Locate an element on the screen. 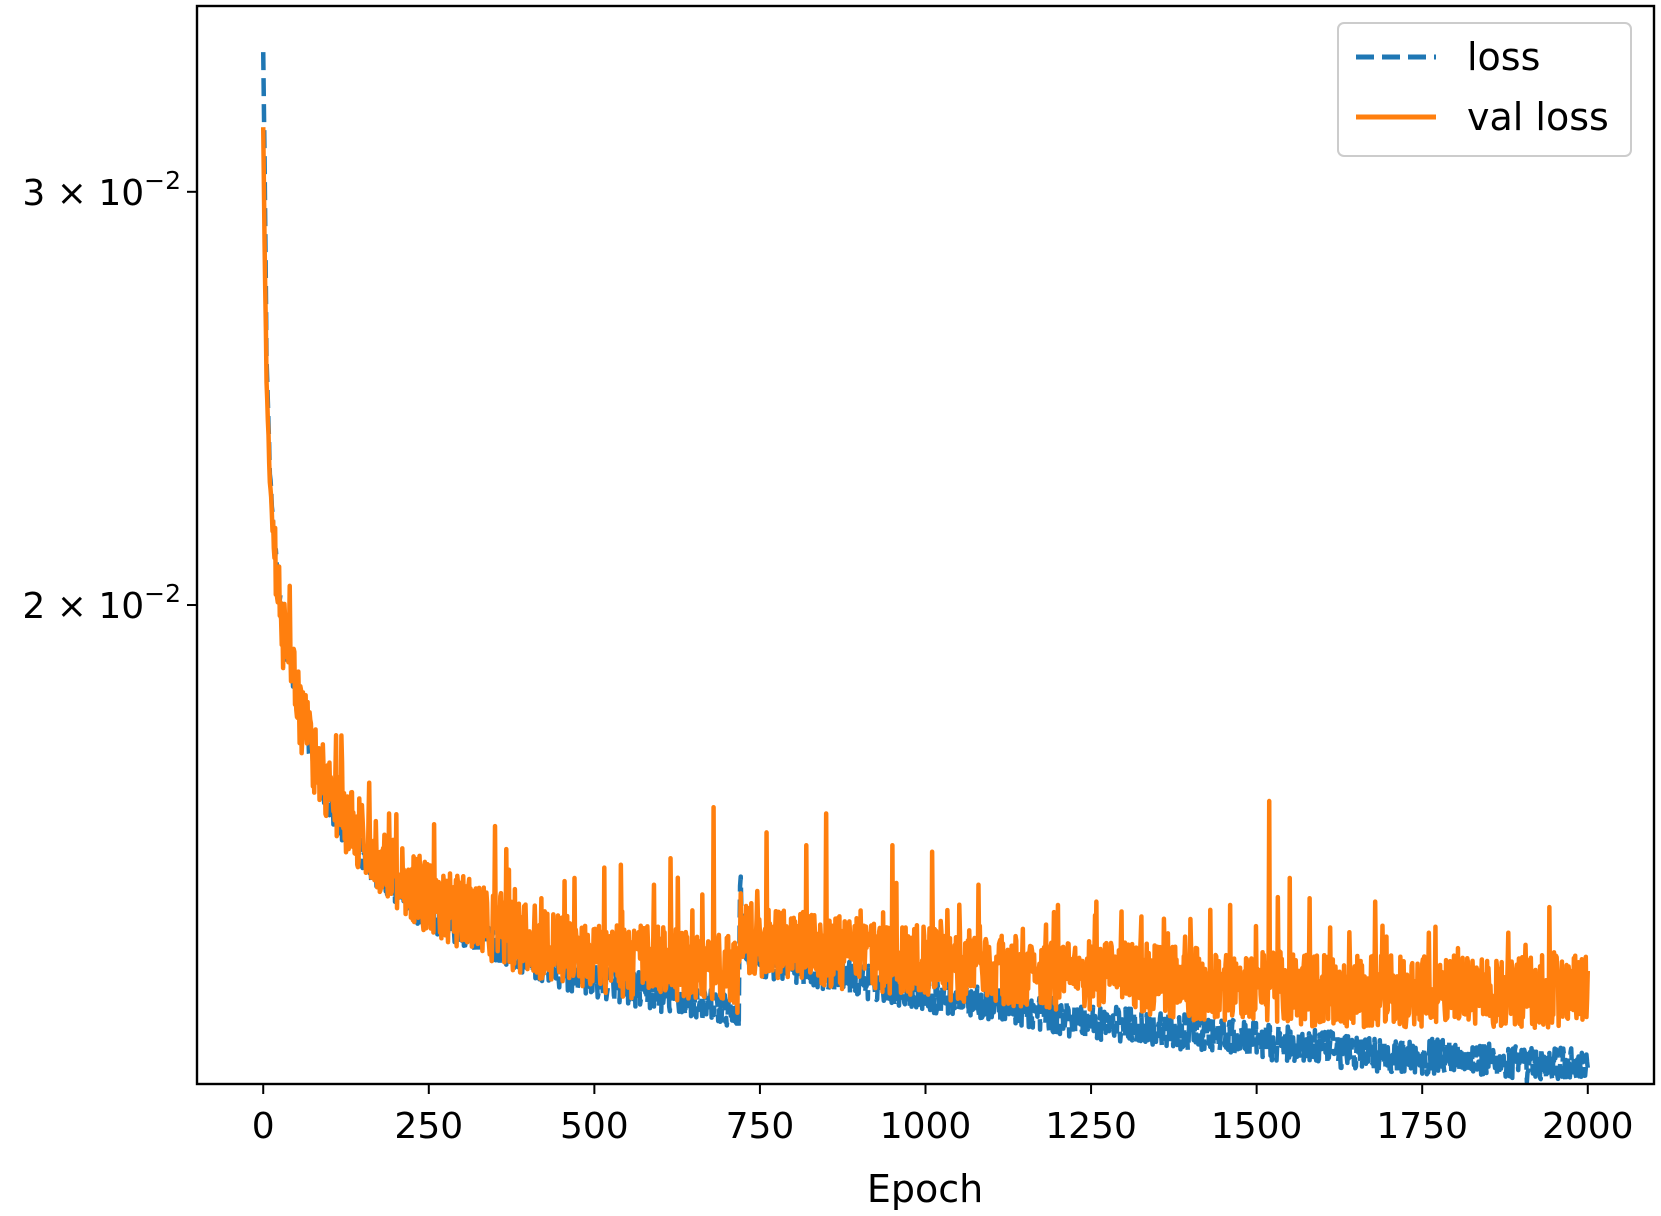  legend-label-val-loss: val loss is located at coordinates (1538, 117).